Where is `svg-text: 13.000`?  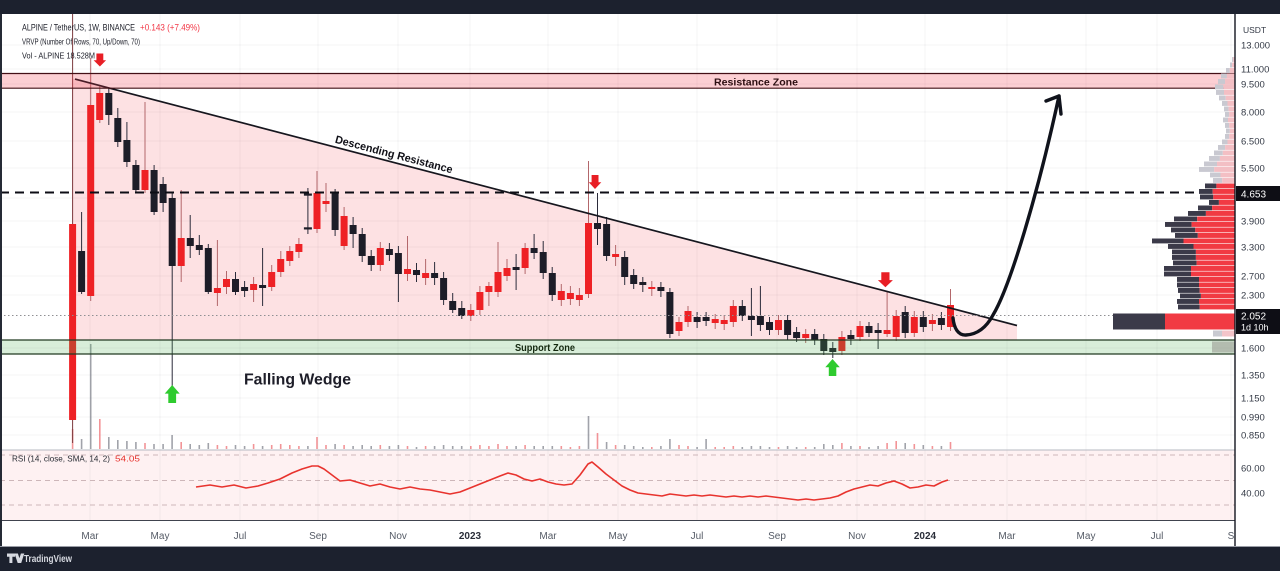 svg-text: 13.000 is located at coordinates (1255, 46).